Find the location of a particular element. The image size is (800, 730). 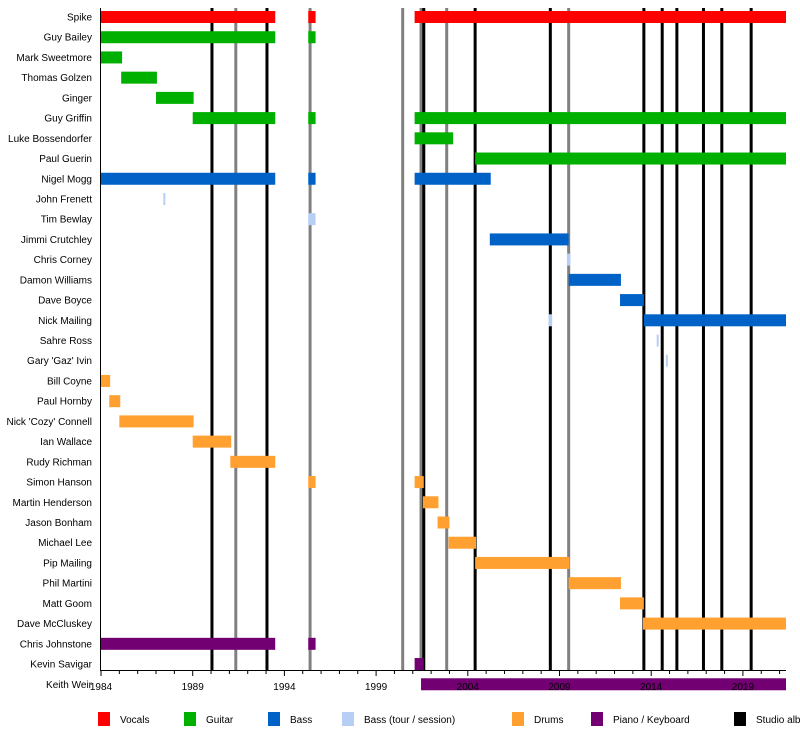

legend-label-bass_tour: Bass (tour / session) is located at coordinates (409, 720).